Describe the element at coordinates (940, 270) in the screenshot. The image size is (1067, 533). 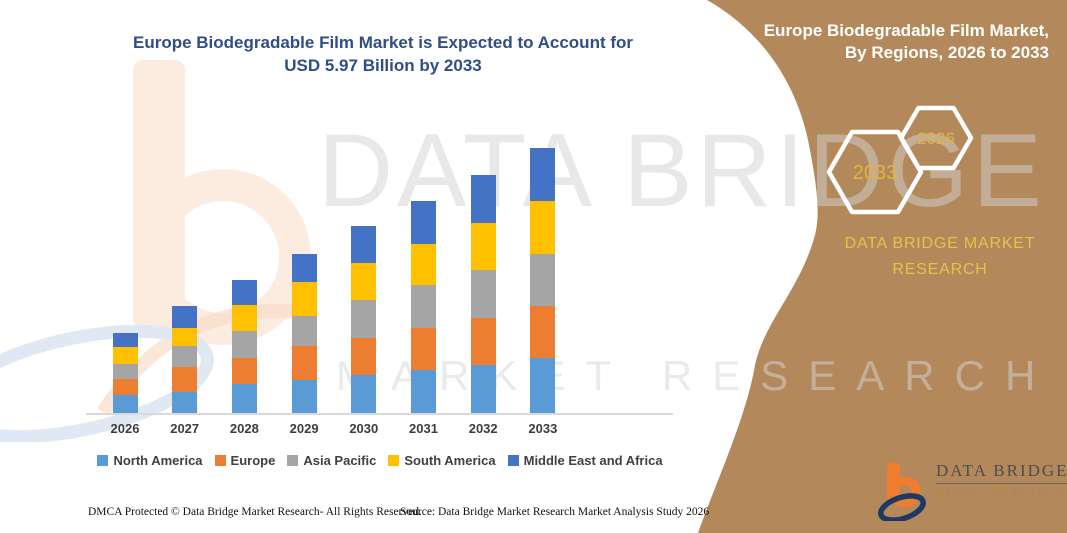
I see `brand-text-line2: RESEARCH` at that location.